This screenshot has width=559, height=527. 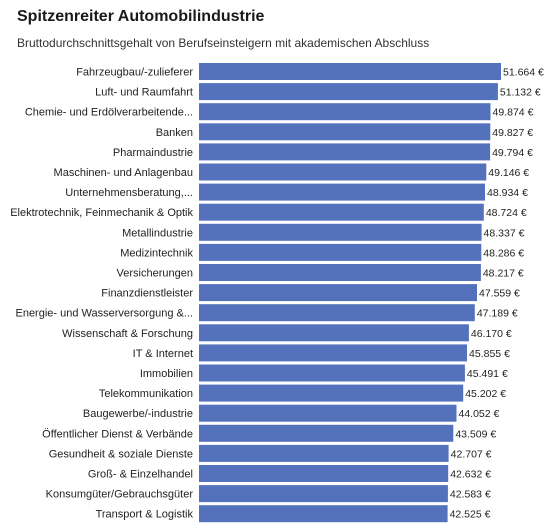 What do you see at coordinates (144, 93) in the screenshot?
I see `category-label: Luft- und Raumfahrt` at bounding box center [144, 93].